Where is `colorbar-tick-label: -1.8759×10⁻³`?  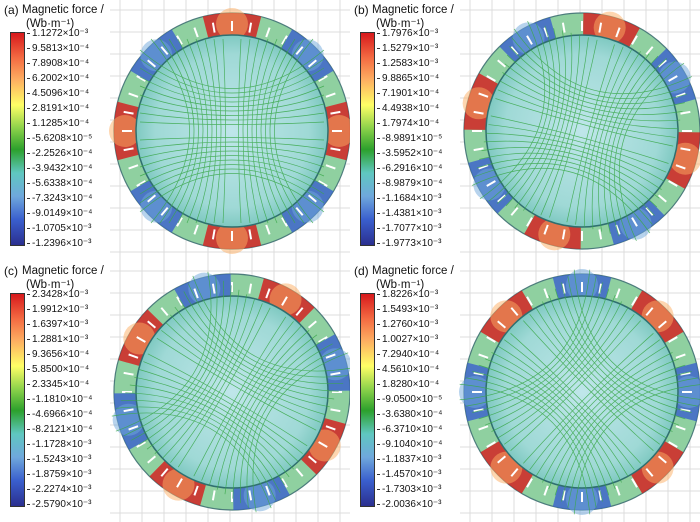
colorbar-tick-label: -1.8759×10⁻³ is located at coordinates (59, 474).